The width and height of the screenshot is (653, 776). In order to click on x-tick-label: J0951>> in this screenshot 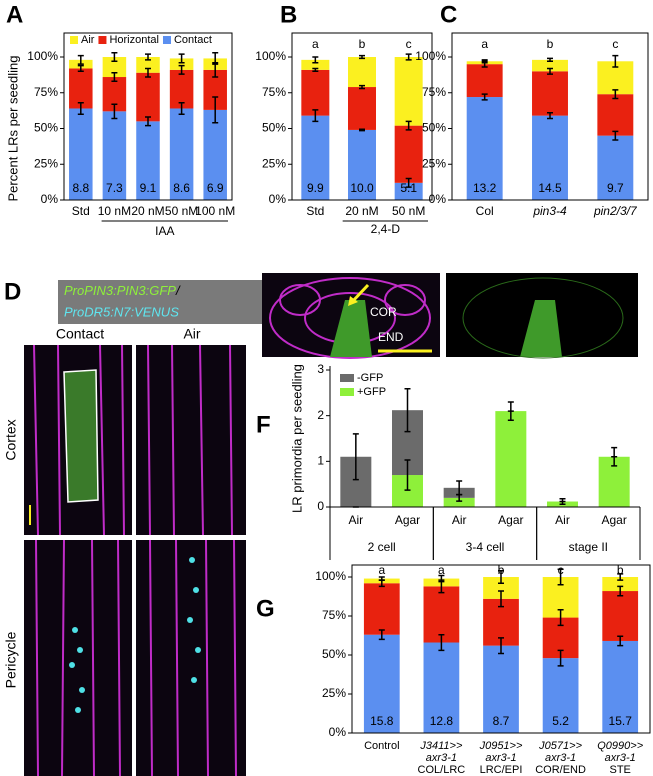, I will do `click(501, 746)`.